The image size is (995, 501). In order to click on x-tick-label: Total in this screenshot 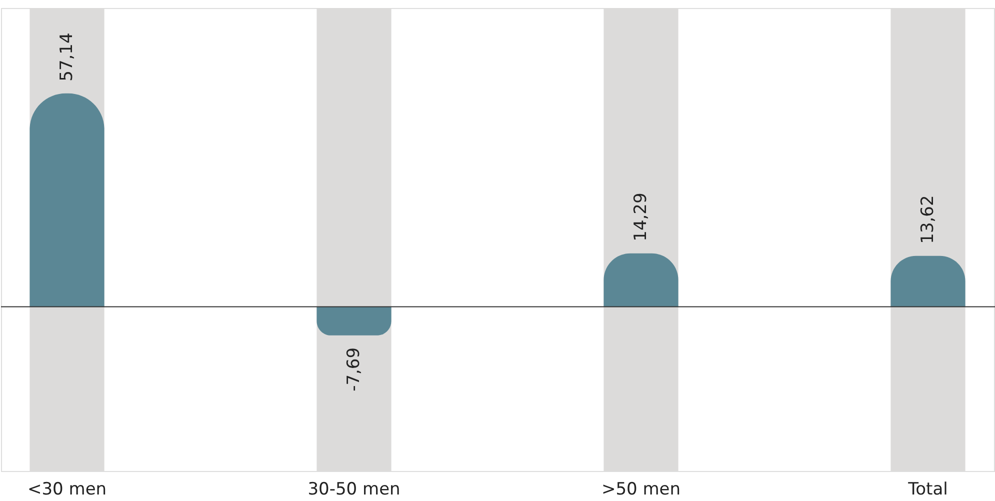, I will do `click(927, 490)`.